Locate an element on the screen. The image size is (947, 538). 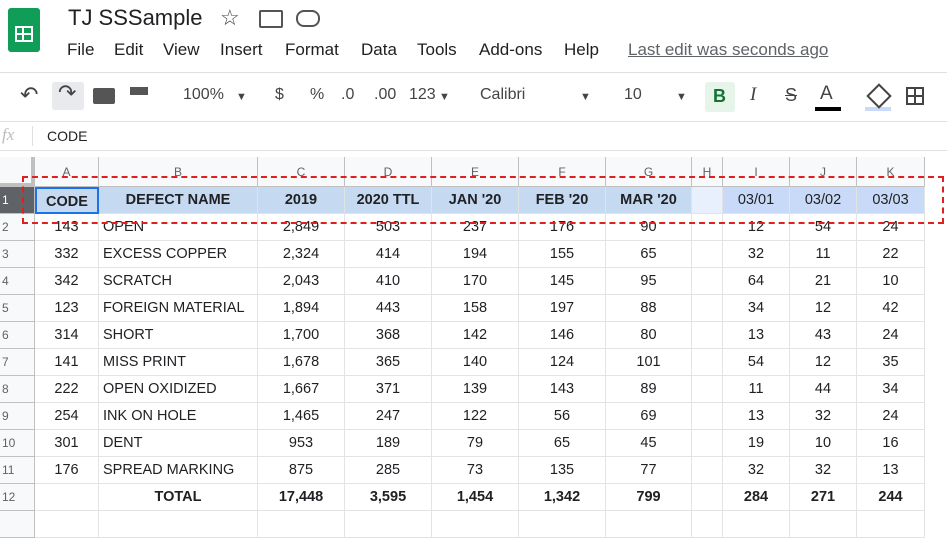
dropdown-arrow: ▼ is located at coordinates (241, 97).